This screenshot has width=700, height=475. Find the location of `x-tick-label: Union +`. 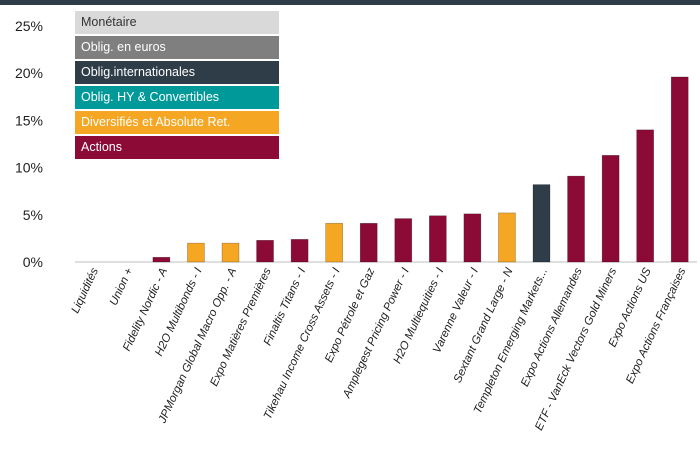

x-tick-label: Union + is located at coordinates (122, 287).